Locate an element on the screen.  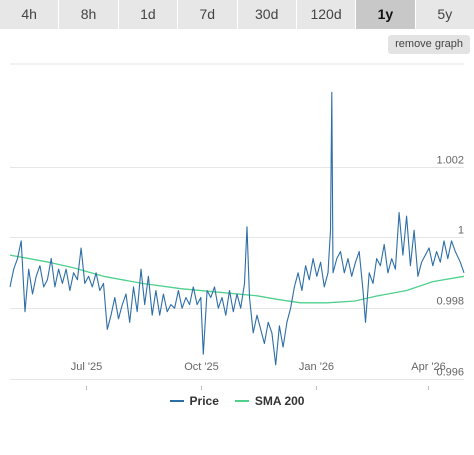
tab-4h: 4h is located at coordinates (29, 14).